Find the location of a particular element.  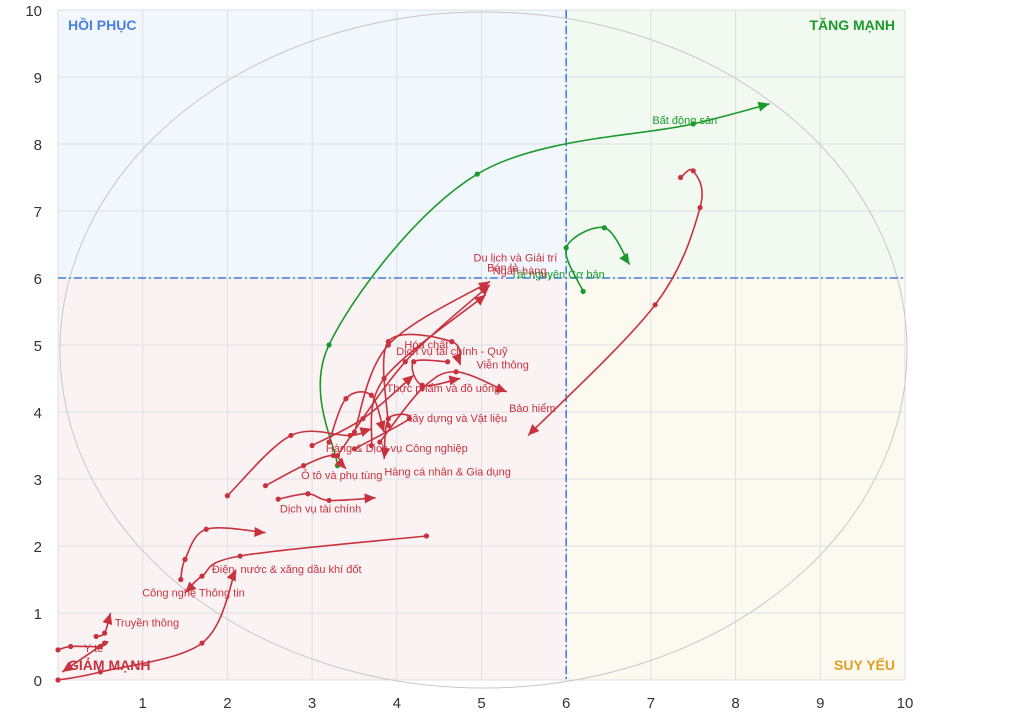

x-tick-label: 1 is located at coordinates (143, 703).